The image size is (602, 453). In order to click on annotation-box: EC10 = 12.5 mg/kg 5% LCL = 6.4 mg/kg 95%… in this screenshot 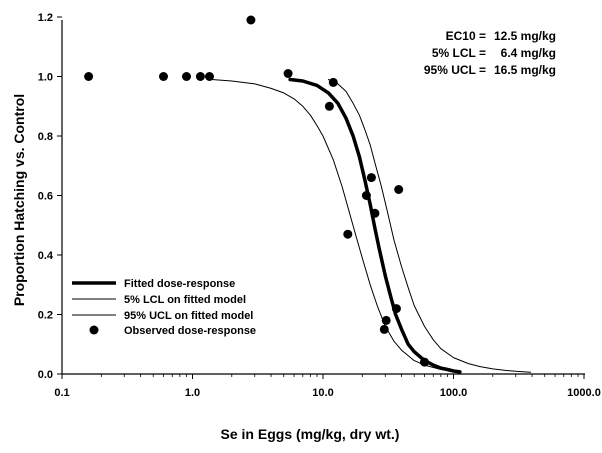, I will do `click(490, 53)`.